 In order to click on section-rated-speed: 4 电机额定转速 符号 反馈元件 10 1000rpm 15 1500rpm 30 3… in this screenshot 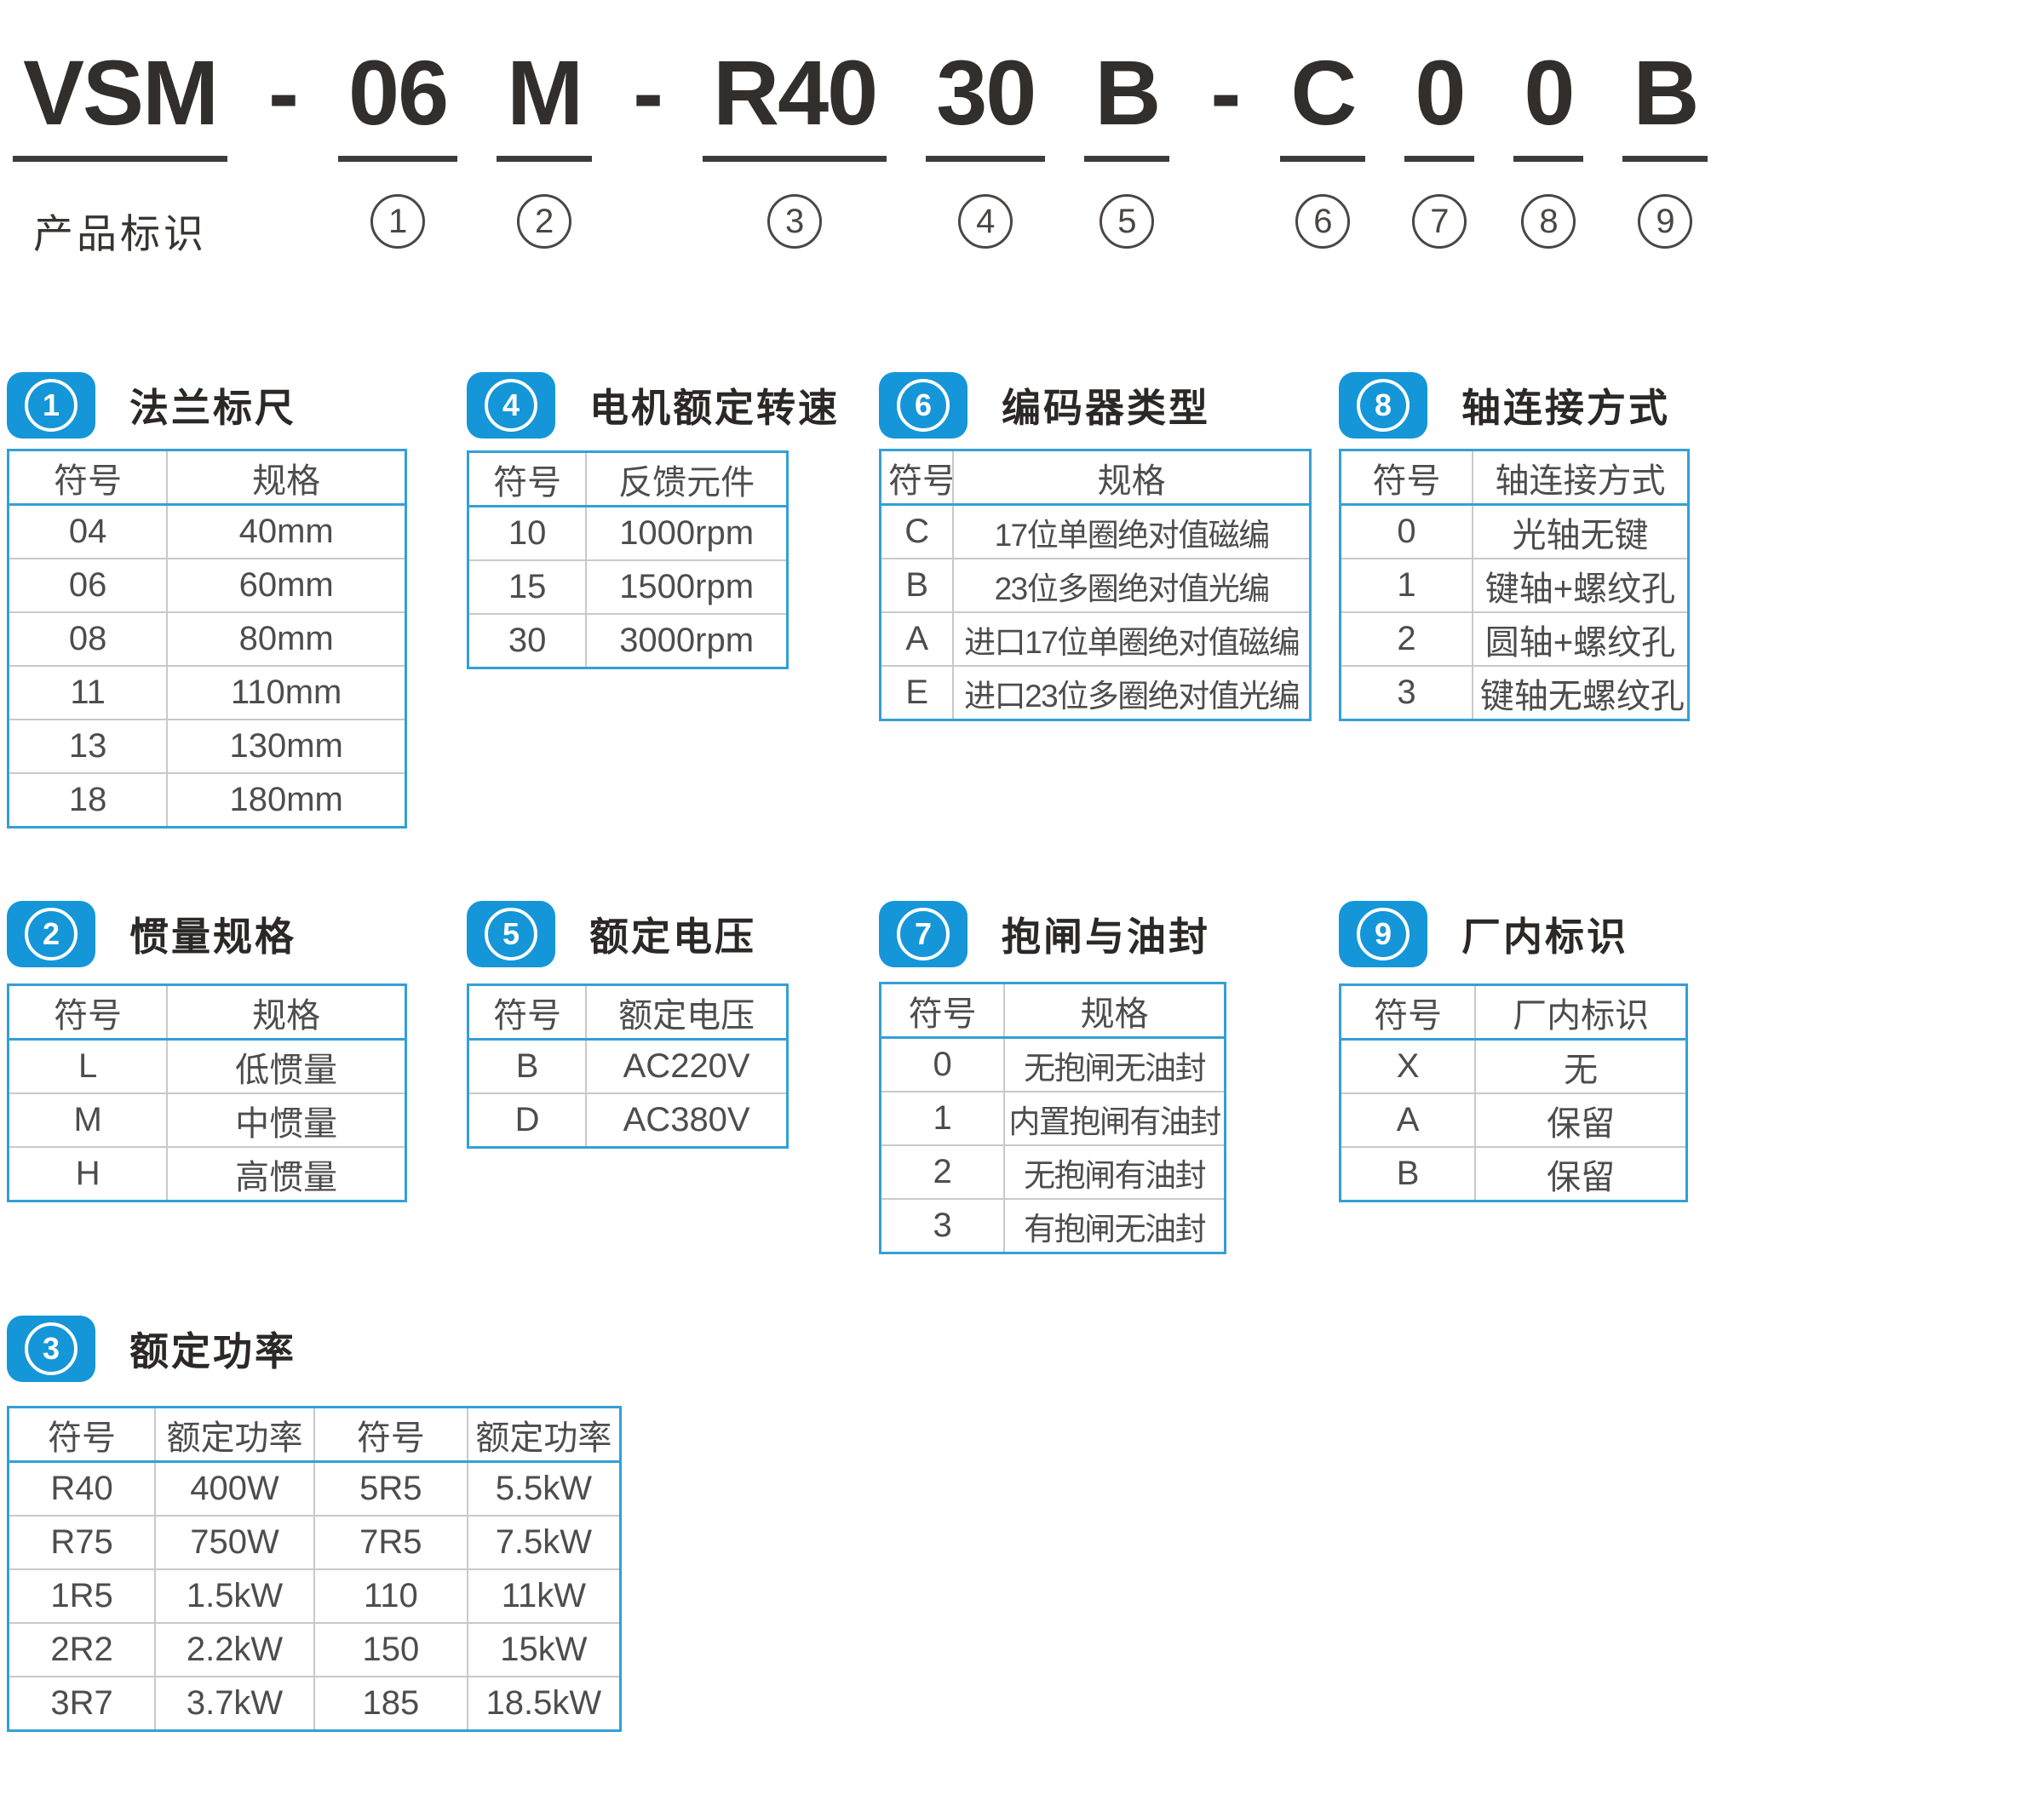, I will do `click(653, 520)`.